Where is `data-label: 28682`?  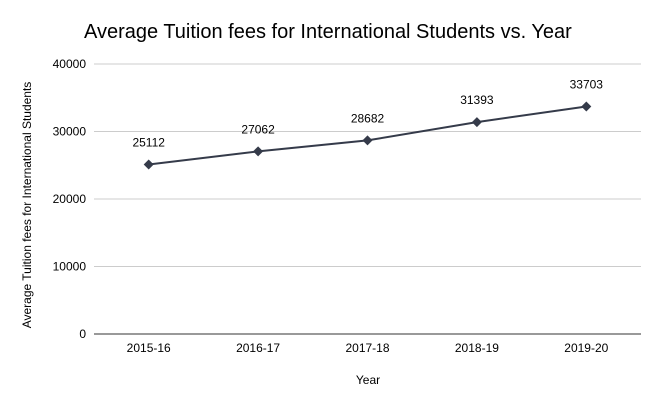
data-label: 28682 is located at coordinates (368, 118).